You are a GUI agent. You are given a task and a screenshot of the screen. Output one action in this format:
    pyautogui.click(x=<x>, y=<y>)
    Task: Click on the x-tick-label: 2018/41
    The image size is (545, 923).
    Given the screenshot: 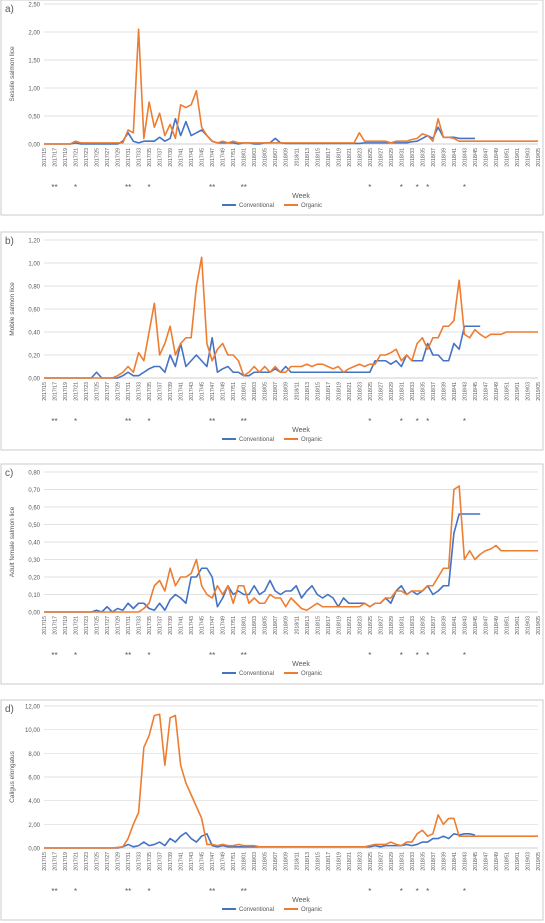 What is the action you would take?
    pyautogui.click(x=455, y=861)
    